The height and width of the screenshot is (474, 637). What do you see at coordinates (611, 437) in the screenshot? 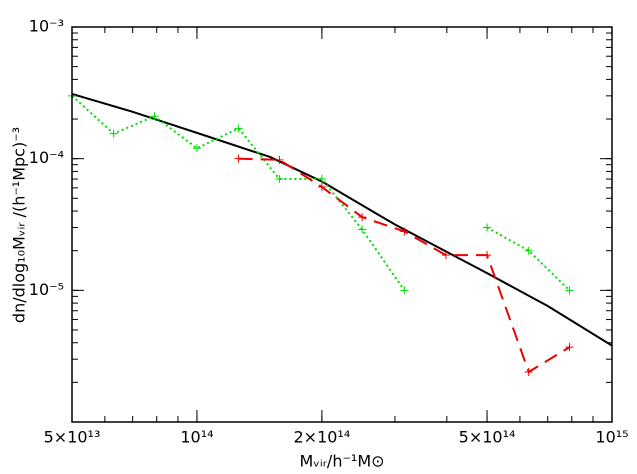
I see `x-tick-label: 10¹⁵` at bounding box center [611, 437].